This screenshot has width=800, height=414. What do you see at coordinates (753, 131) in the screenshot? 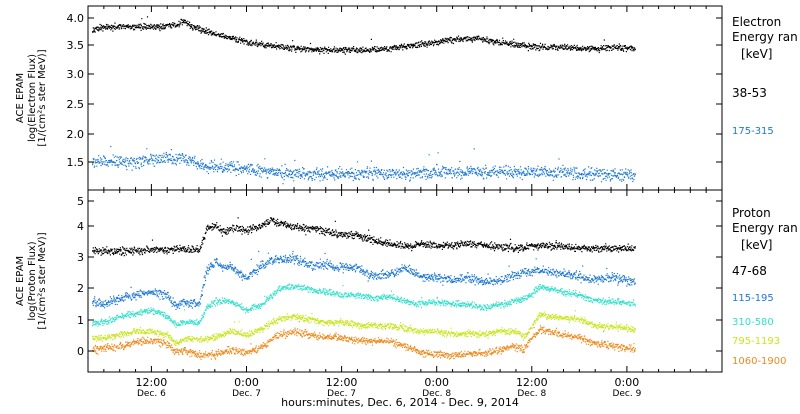
I see `legend-entry-electron-175-315: 175-315` at bounding box center [753, 131].